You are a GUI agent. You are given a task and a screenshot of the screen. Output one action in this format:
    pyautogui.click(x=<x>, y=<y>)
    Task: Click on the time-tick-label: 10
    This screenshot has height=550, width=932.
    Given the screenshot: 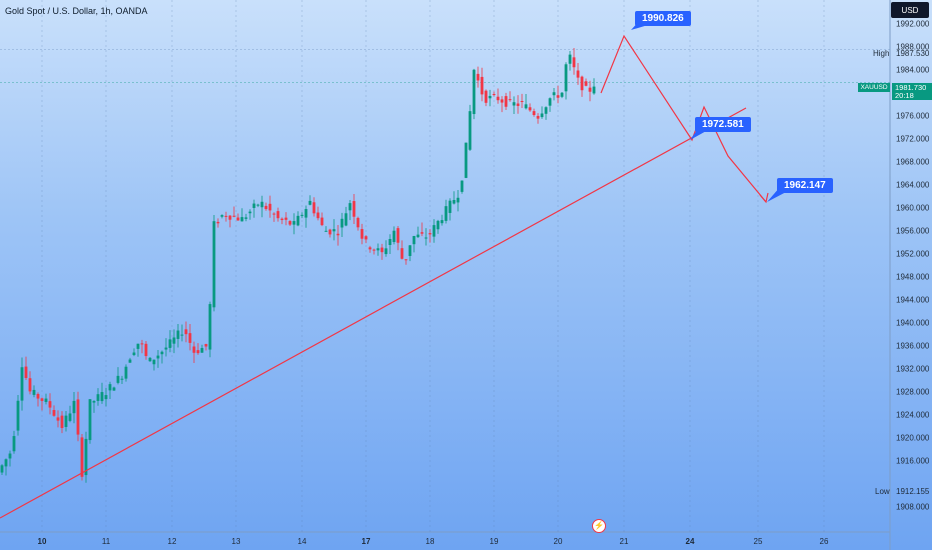 What is the action you would take?
    pyautogui.click(x=42, y=541)
    